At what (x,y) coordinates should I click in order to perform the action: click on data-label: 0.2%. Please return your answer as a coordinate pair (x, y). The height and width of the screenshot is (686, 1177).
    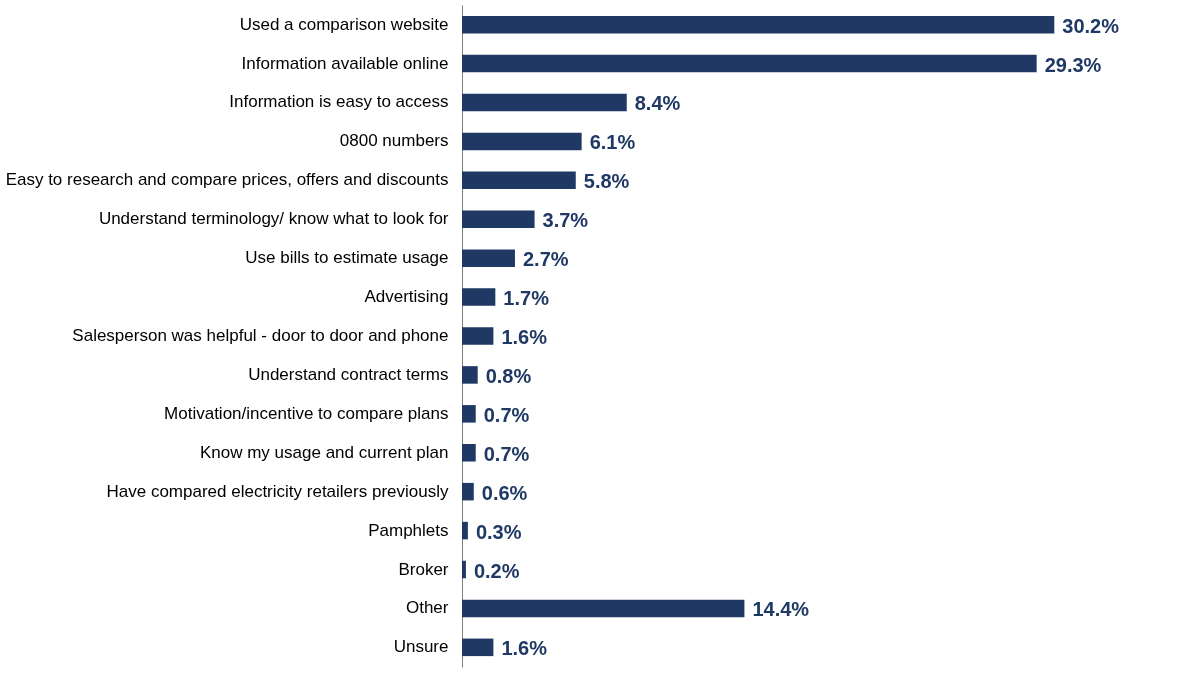
    Looking at the image, I should click on (496, 570).